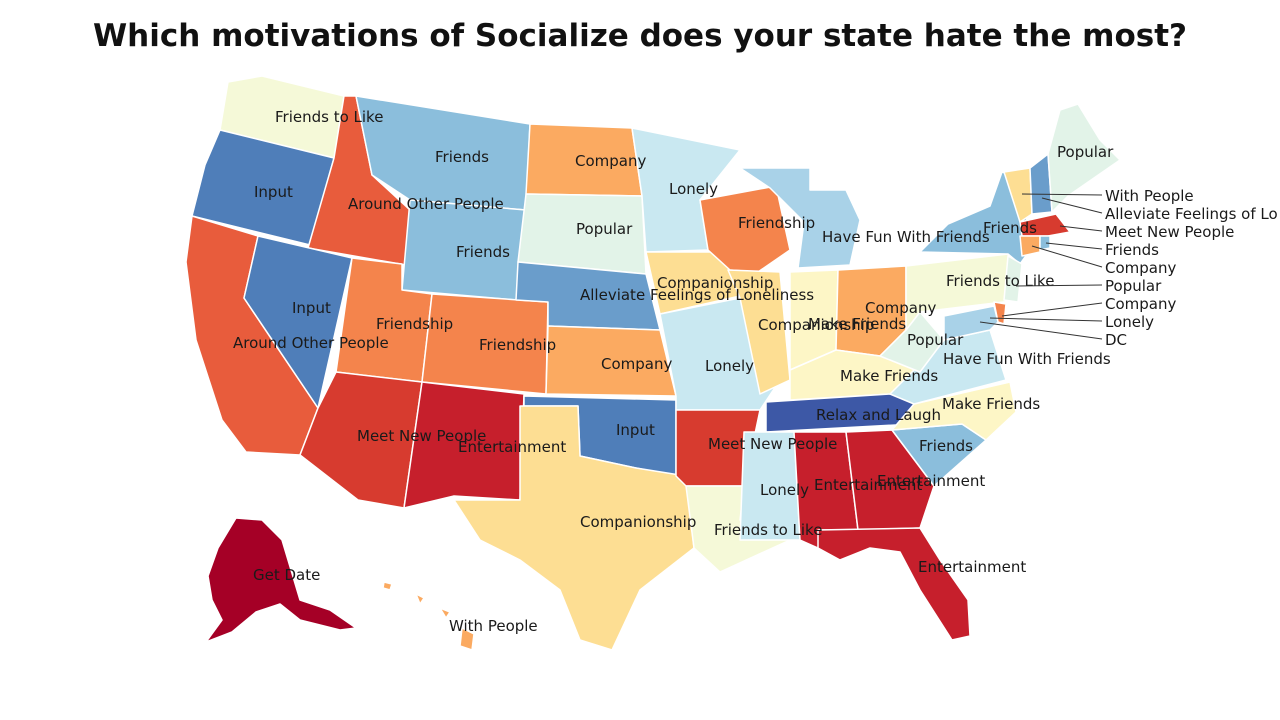  I want to click on state-massachusetts, so click(1045, 225).